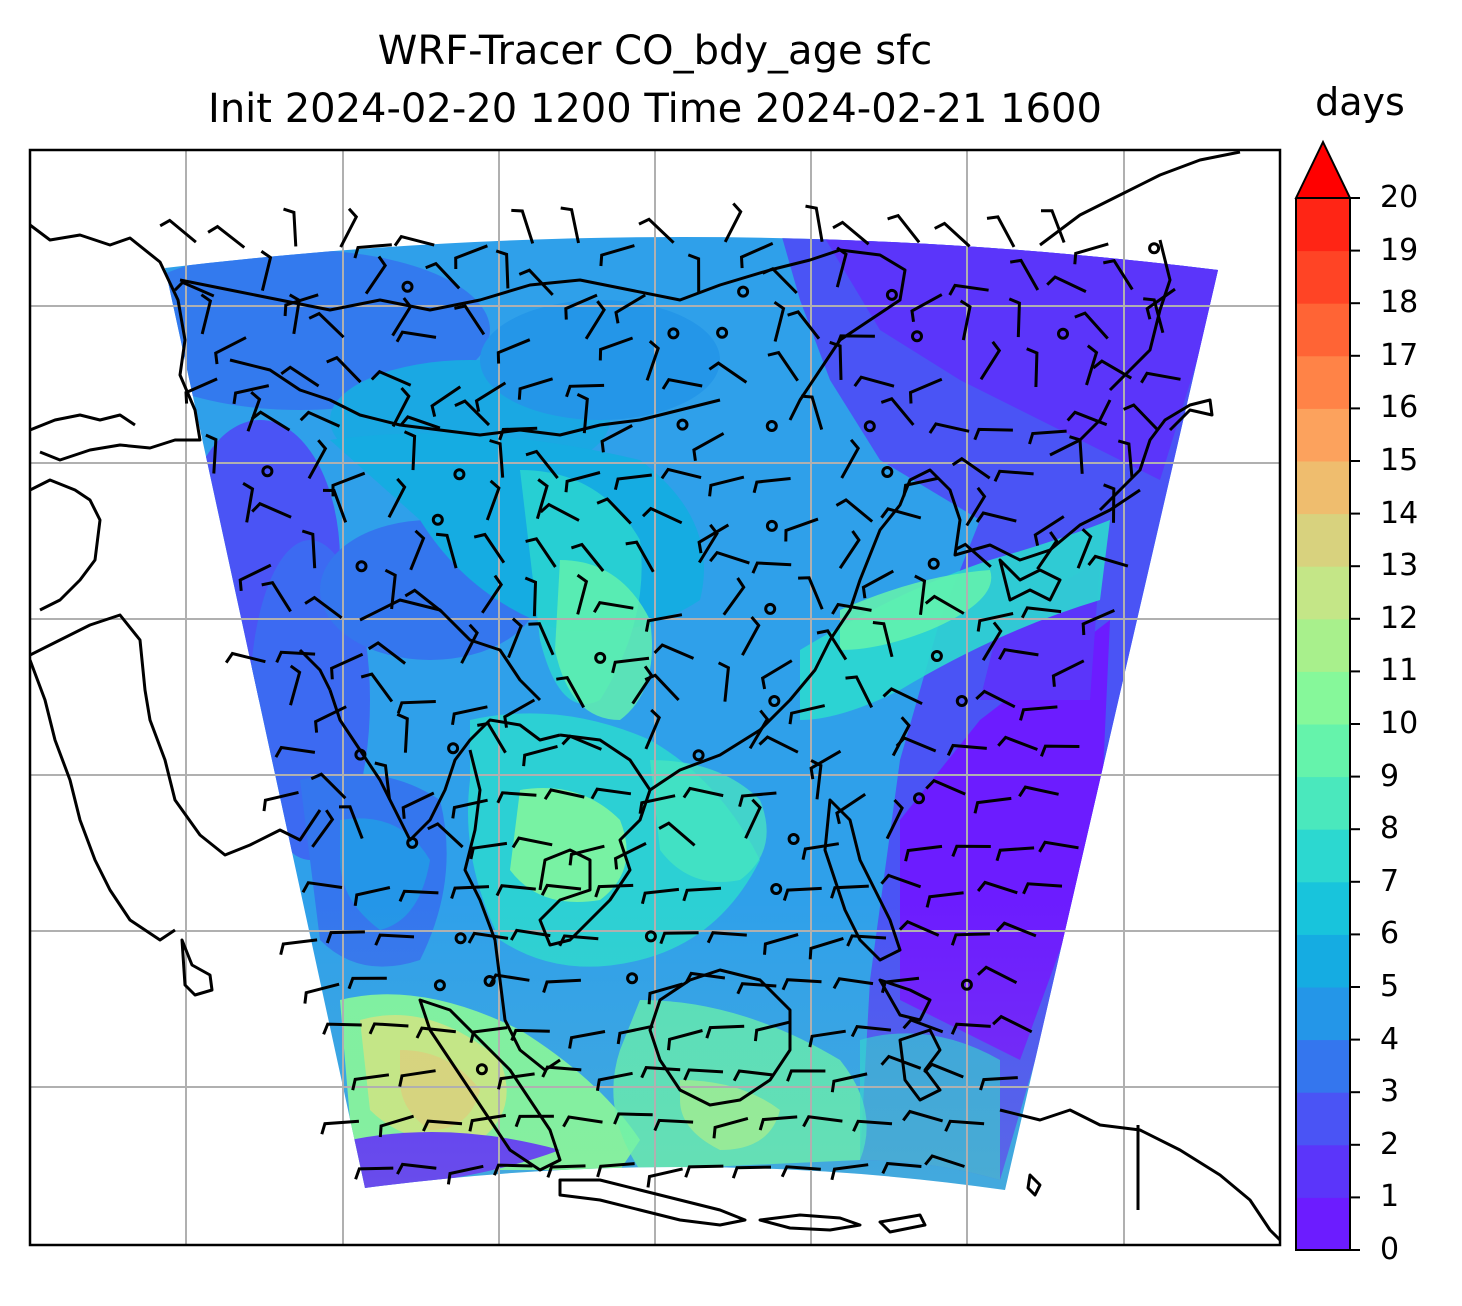  What do you see at coordinates (1390, 1092) in the screenshot?
I see `colorbar-tick-label: 3` at bounding box center [1390, 1092].